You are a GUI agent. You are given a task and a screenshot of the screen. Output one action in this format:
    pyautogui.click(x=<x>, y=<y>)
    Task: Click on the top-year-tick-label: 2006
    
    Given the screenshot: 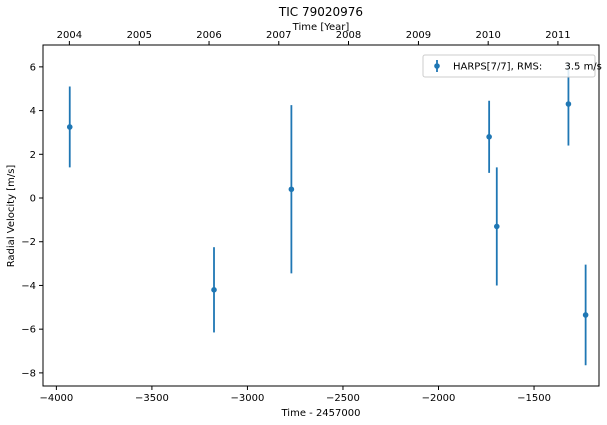 What is the action you would take?
    pyautogui.click(x=208, y=35)
    